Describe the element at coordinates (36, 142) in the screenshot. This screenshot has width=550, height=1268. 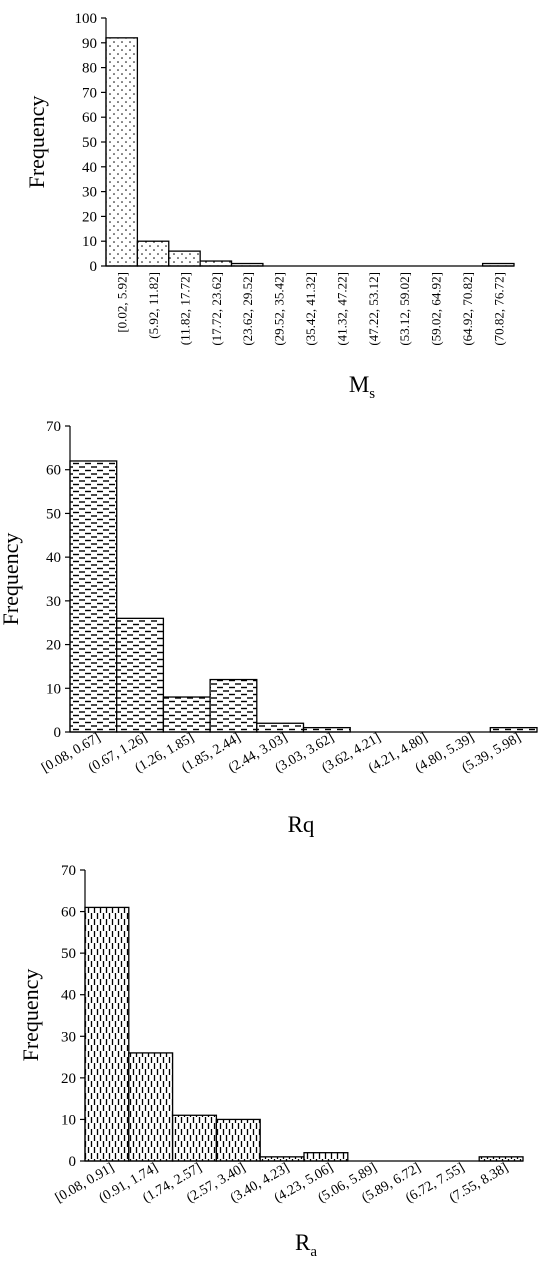
I see `ms-y-axis-title: Frequency` at that location.